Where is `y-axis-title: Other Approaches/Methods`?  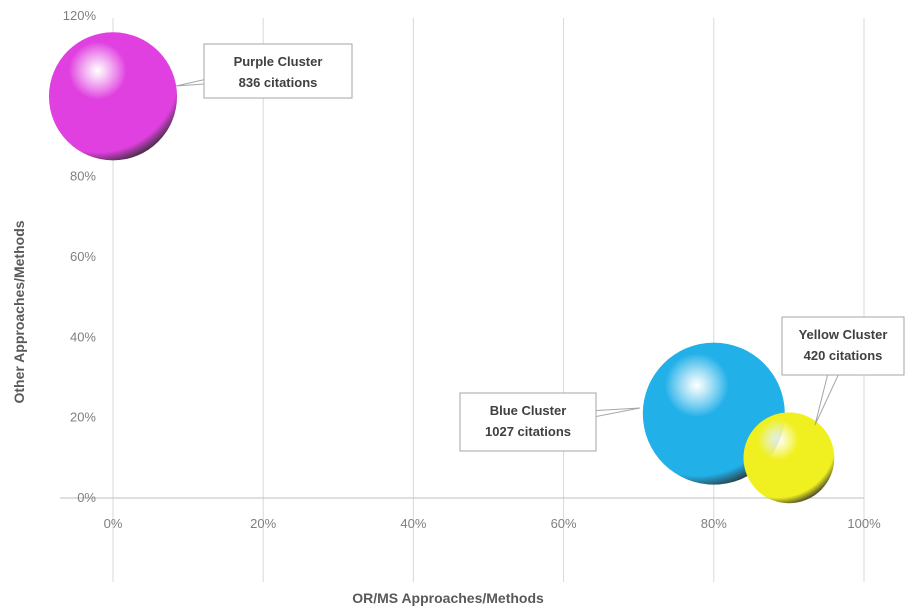
y-axis-title: Other Approaches/Methods is located at coordinates (19, 311).